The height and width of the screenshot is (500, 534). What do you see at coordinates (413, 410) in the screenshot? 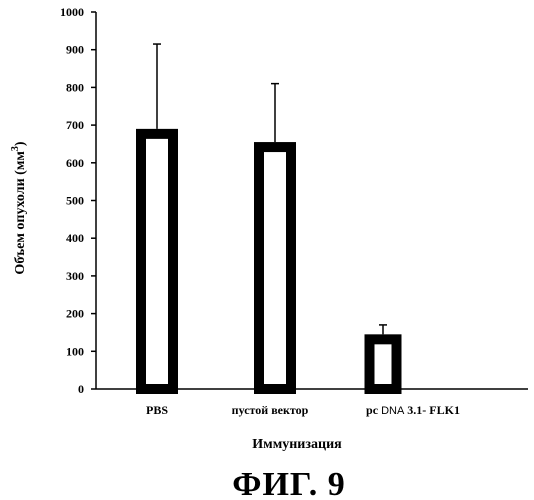
I see `x-tick-label: pc DNA 3.1- FLK1` at bounding box center [413, 410].